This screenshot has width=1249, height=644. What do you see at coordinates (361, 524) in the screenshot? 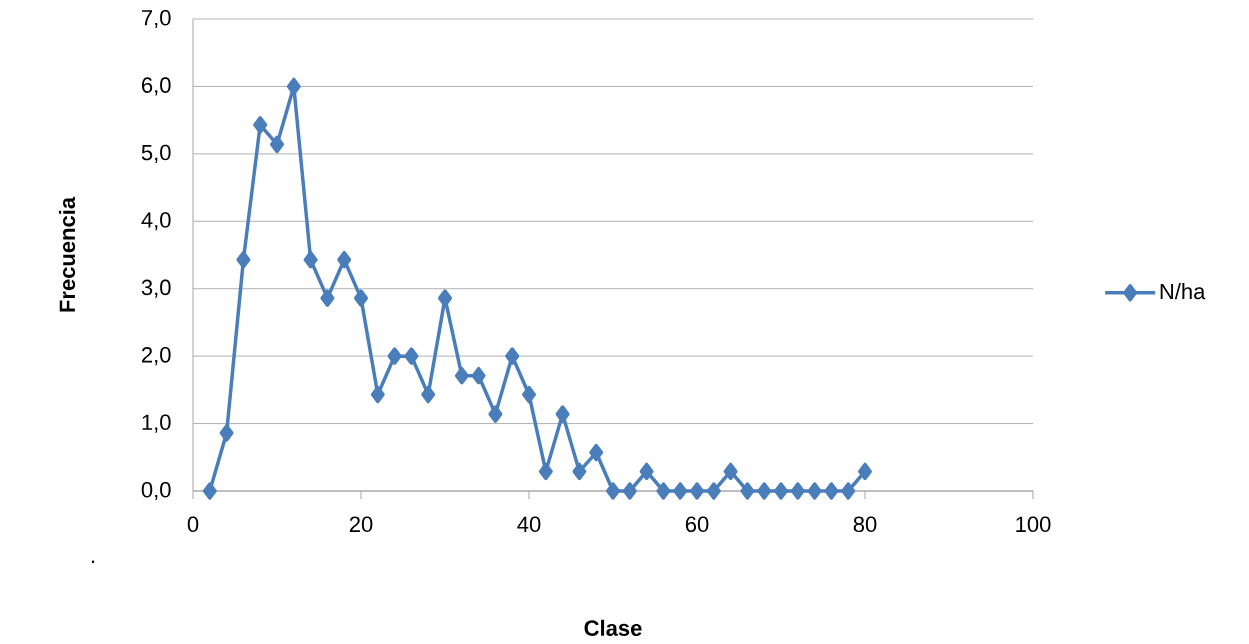
I see `x-tick-label: 20` at bounding box center [361, 524].